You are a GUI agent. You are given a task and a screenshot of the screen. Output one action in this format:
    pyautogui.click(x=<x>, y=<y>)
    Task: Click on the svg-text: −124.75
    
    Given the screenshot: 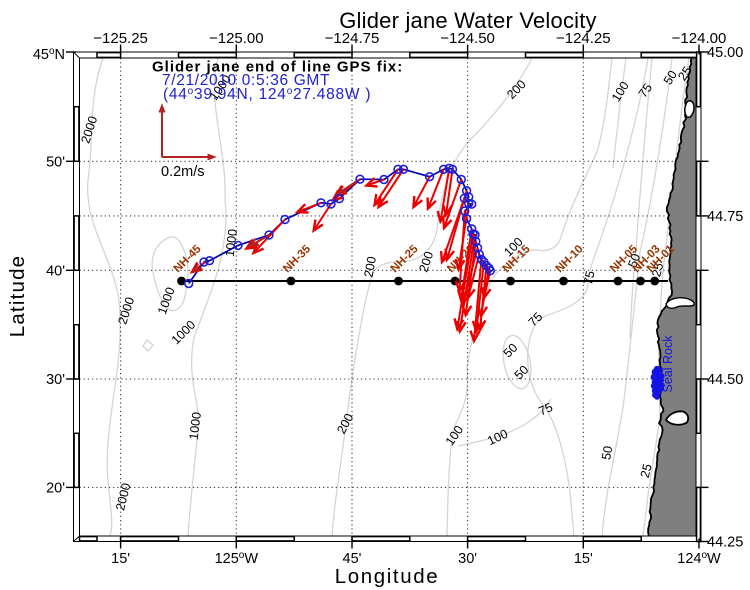 What is the action you would take?
    pyautogui.click(x=352, y=38)
    